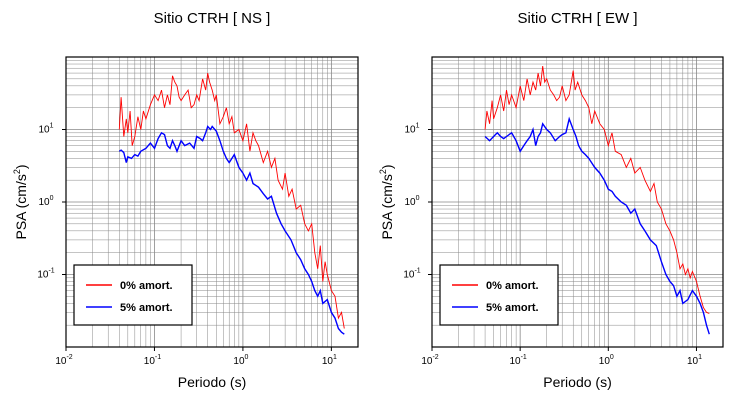 The width and height of the screenshot is (730, 400). I want to click on chart-title: Sitio CTRH [ EW ], so click(577, 18).